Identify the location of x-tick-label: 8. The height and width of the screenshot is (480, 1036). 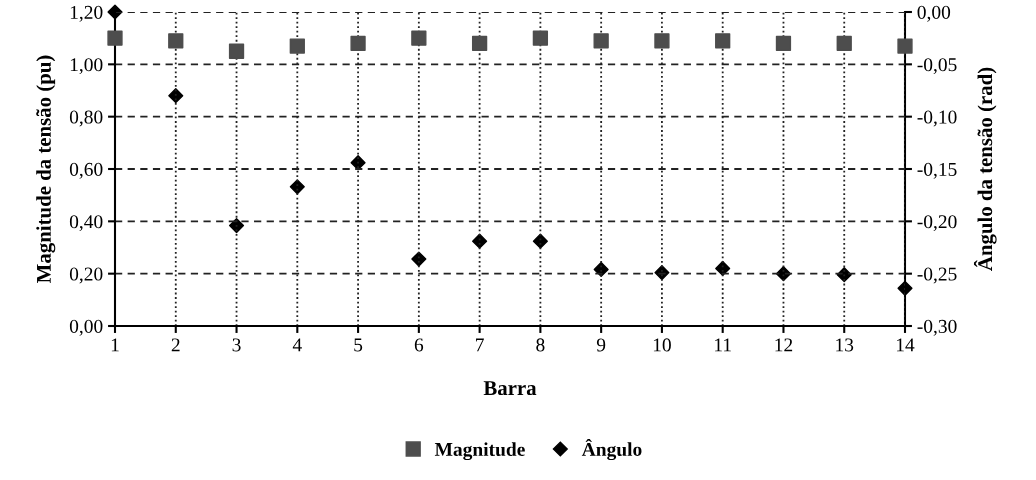
(540, 345).